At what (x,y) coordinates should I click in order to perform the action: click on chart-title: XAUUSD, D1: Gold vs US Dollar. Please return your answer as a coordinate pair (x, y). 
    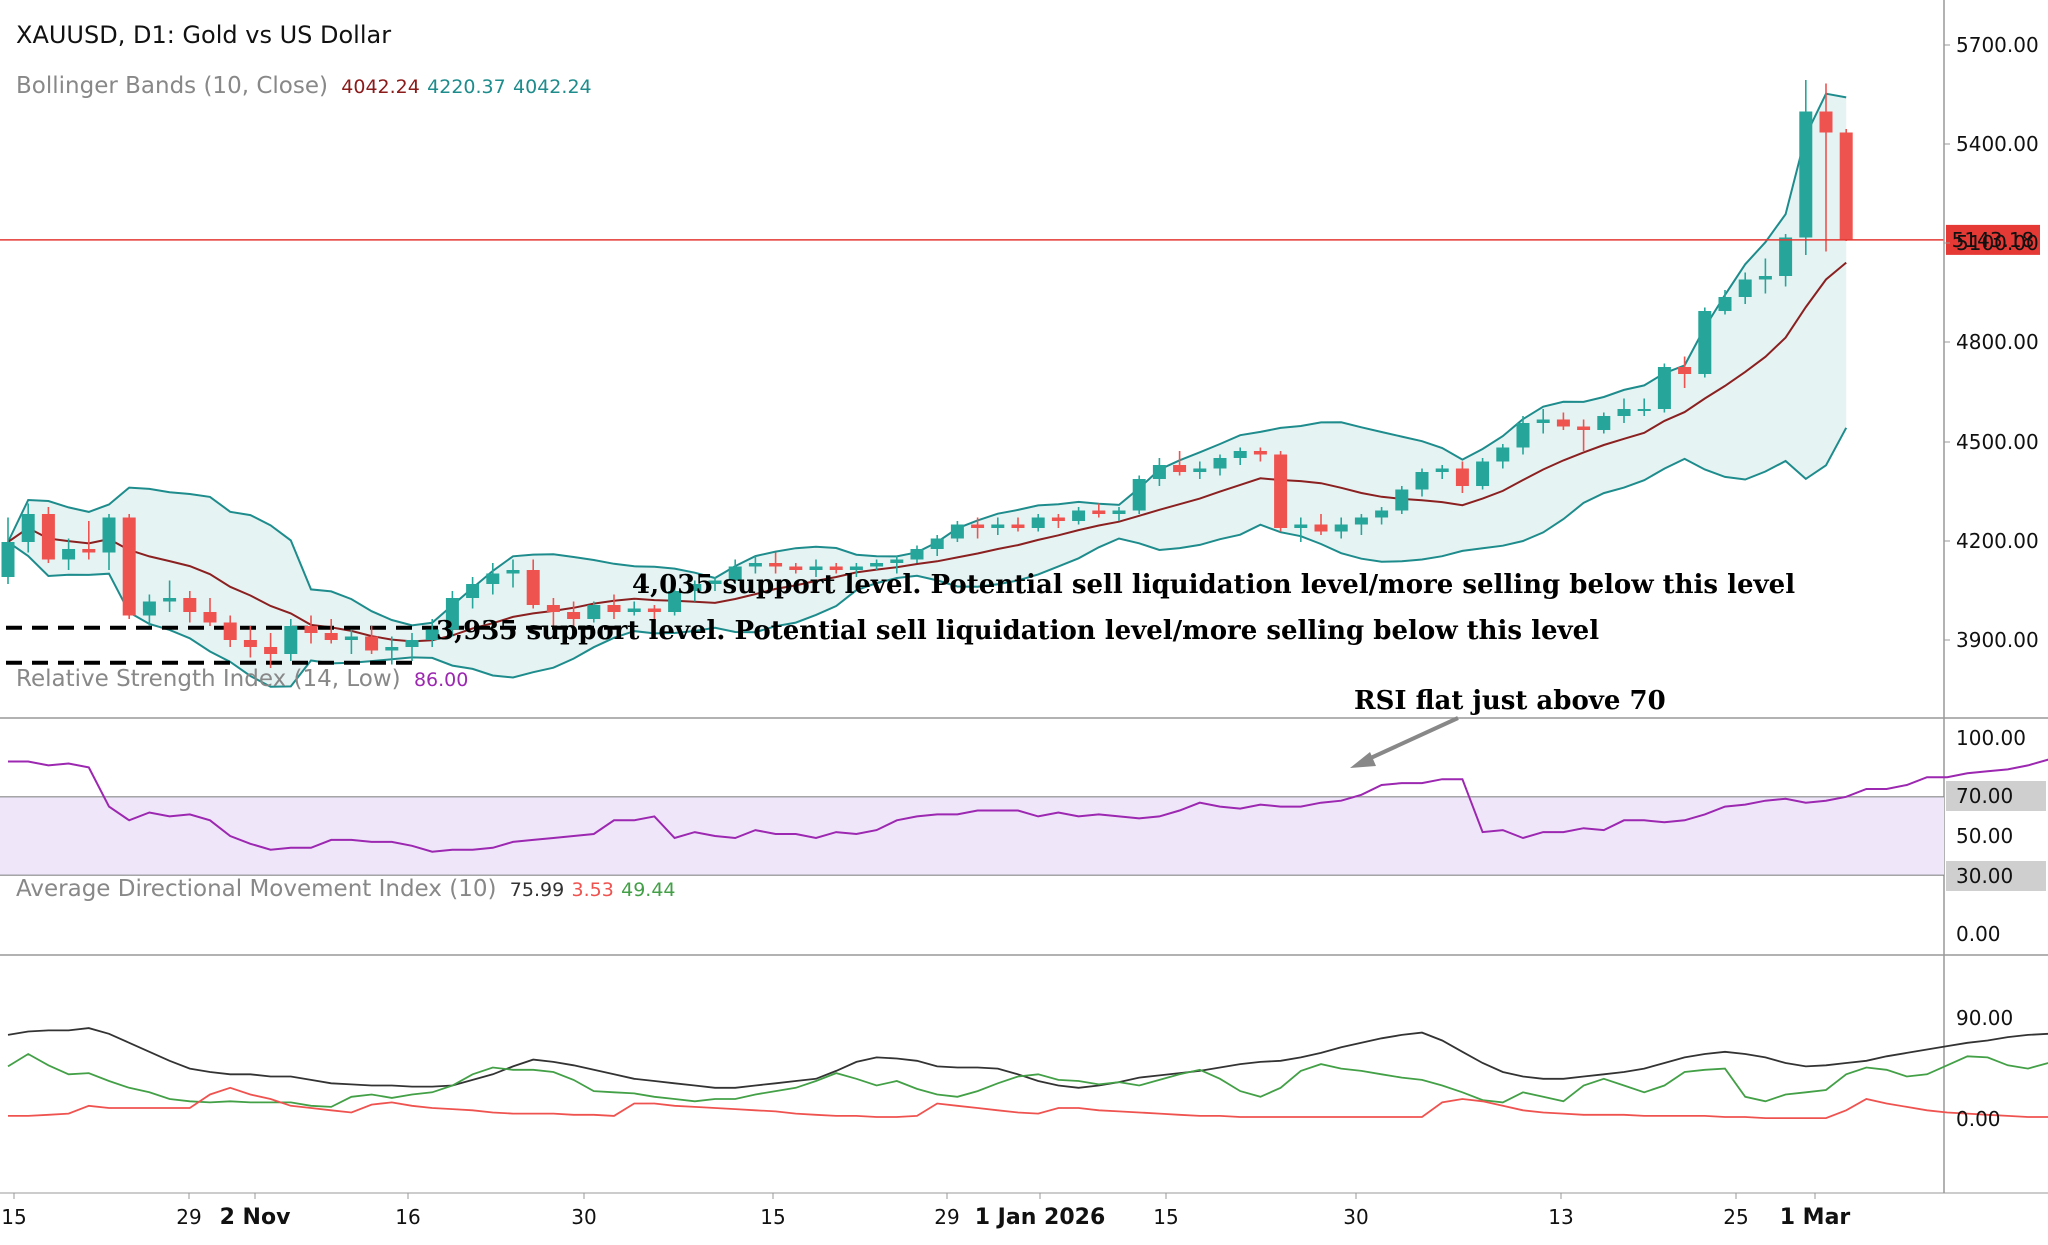
    Looking at the image, I should click on (204, 35).